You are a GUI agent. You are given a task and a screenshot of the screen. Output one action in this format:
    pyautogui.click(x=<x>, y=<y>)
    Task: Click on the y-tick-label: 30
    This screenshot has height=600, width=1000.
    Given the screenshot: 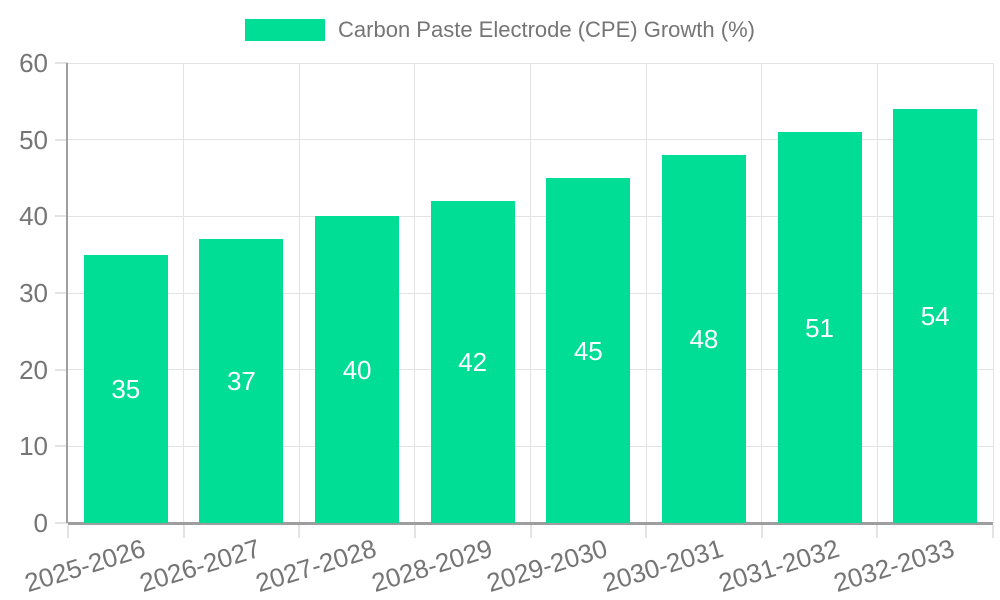 What is the action you would take?
    pyautogui.click(x=33, y=293)
    